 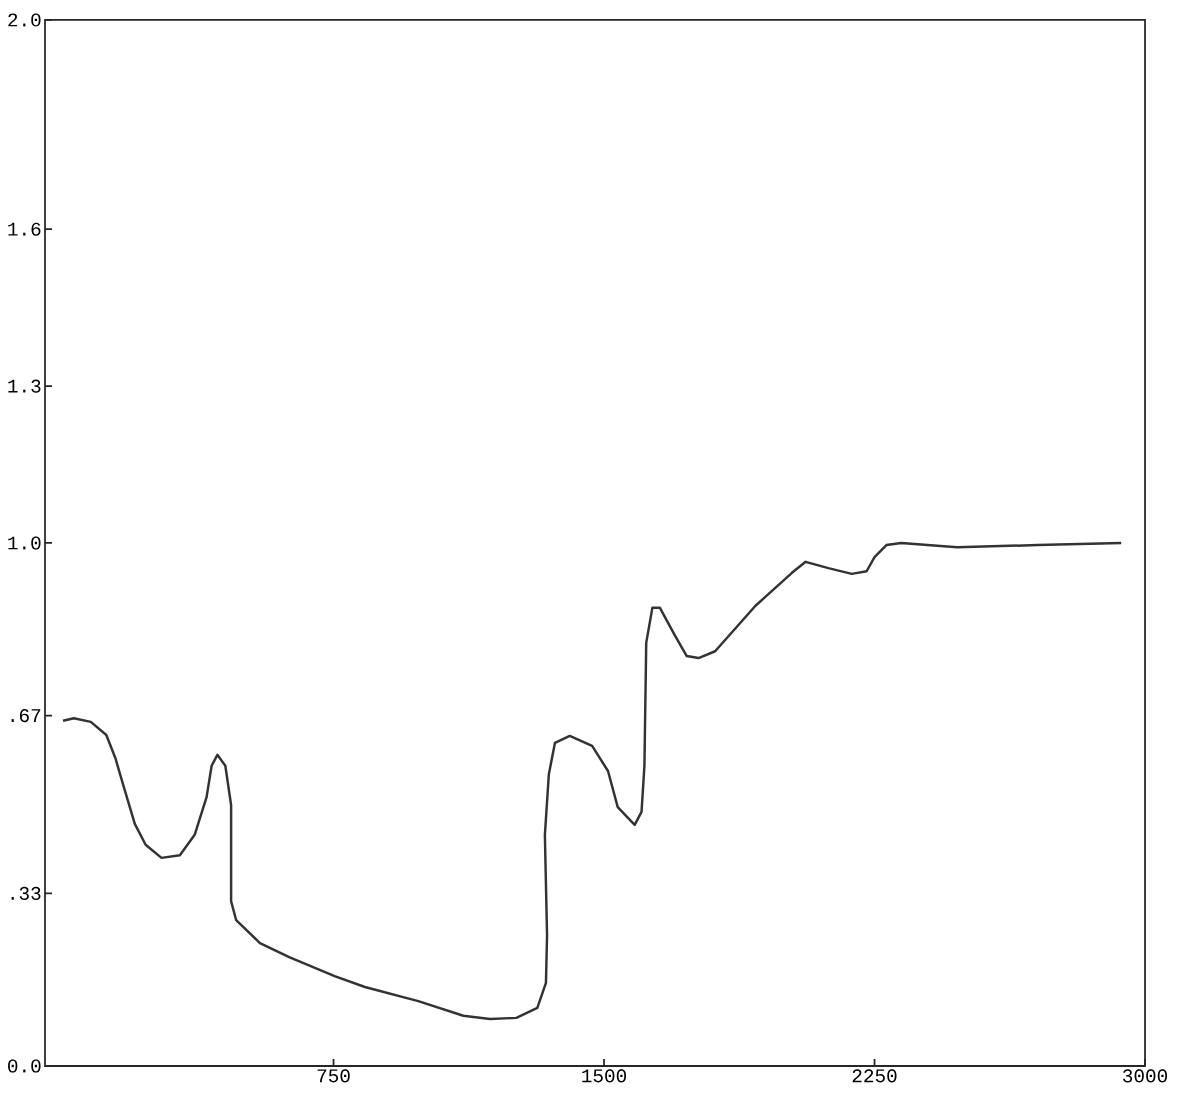 I want to click on y-tick-label: 1.3, so click(x=24, y=386).